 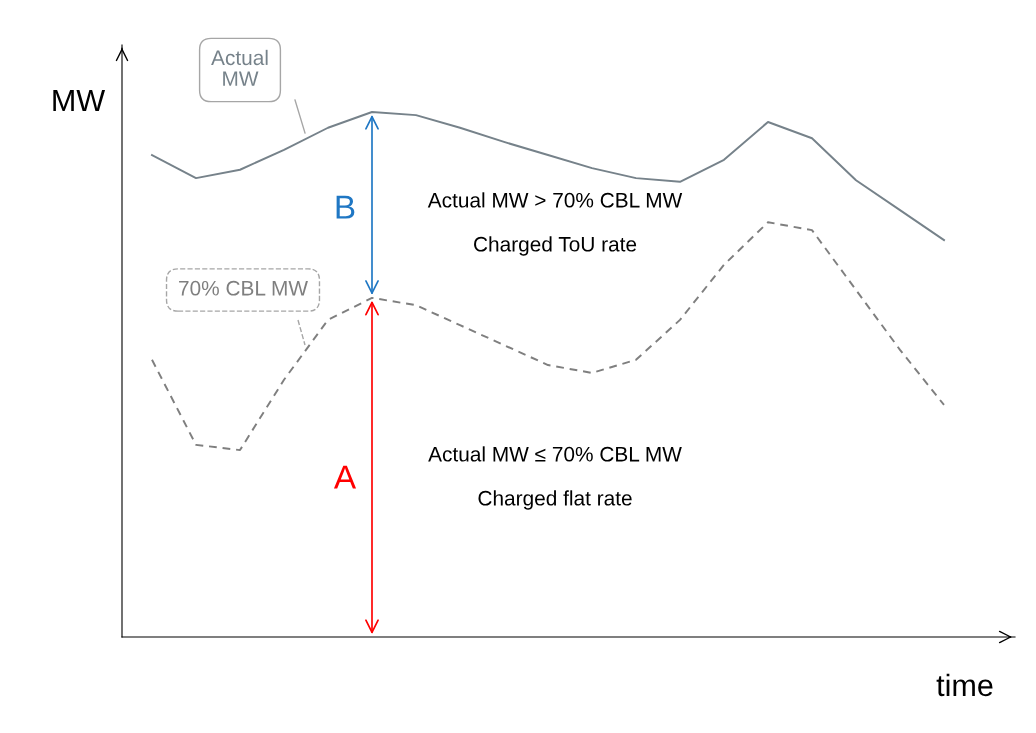 I want to click on annotation: Charged flat rate, so click(x=555, y=500).